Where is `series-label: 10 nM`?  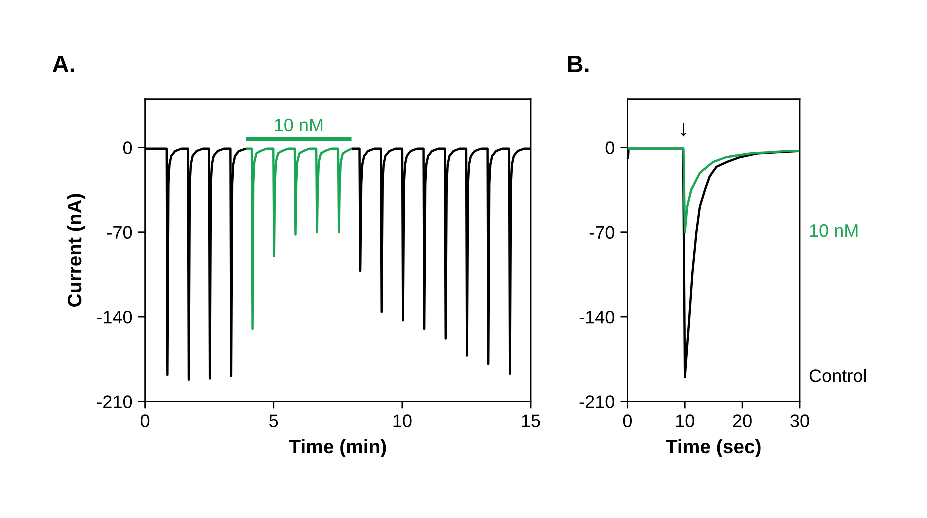
series-label: 10 nM is located at coordinates (299, 125).